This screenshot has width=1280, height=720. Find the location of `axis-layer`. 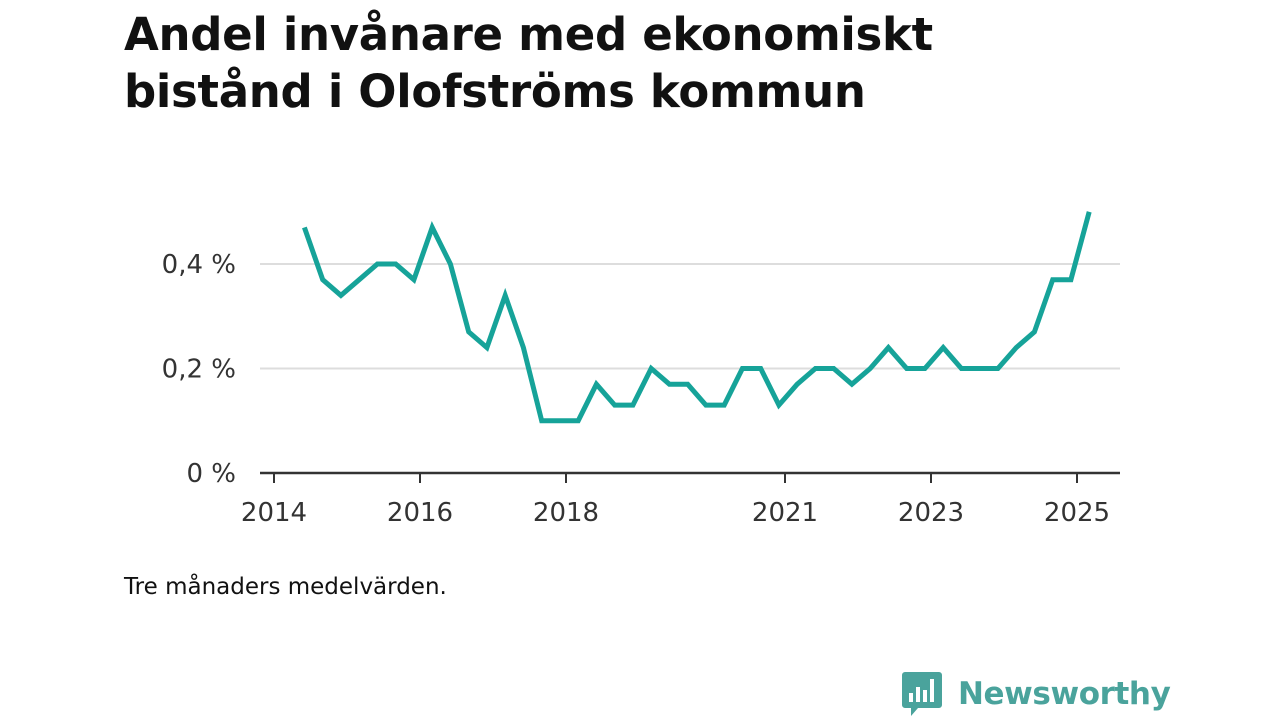

axis-layer is located at coordinates (690, 477).